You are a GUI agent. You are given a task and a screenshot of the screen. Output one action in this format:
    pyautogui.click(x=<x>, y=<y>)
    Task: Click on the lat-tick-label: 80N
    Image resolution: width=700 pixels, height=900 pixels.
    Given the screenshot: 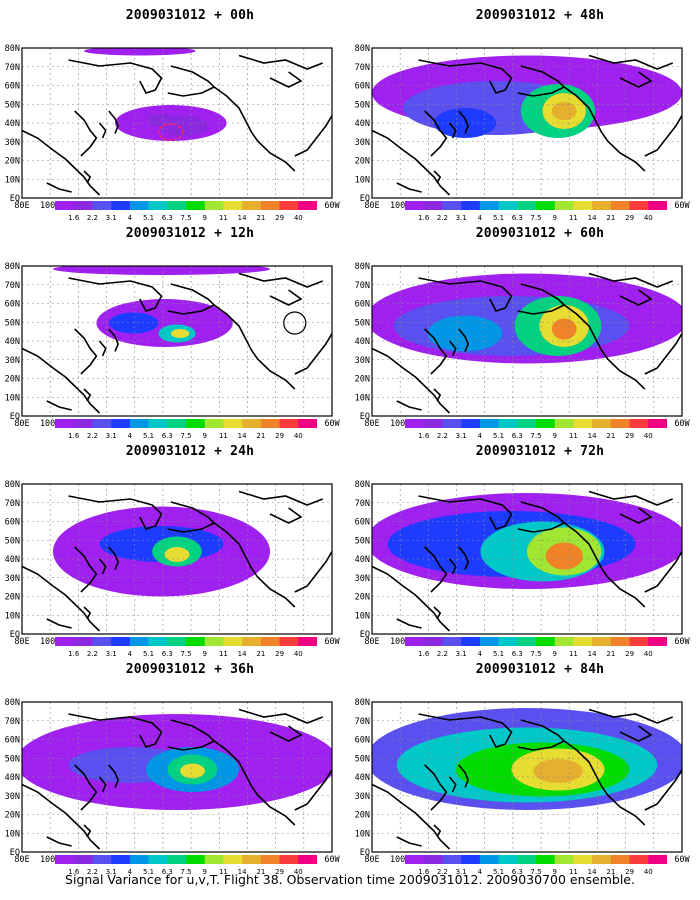 What is the action you would take?
    pyautogui.click(x=362, y=267)
    